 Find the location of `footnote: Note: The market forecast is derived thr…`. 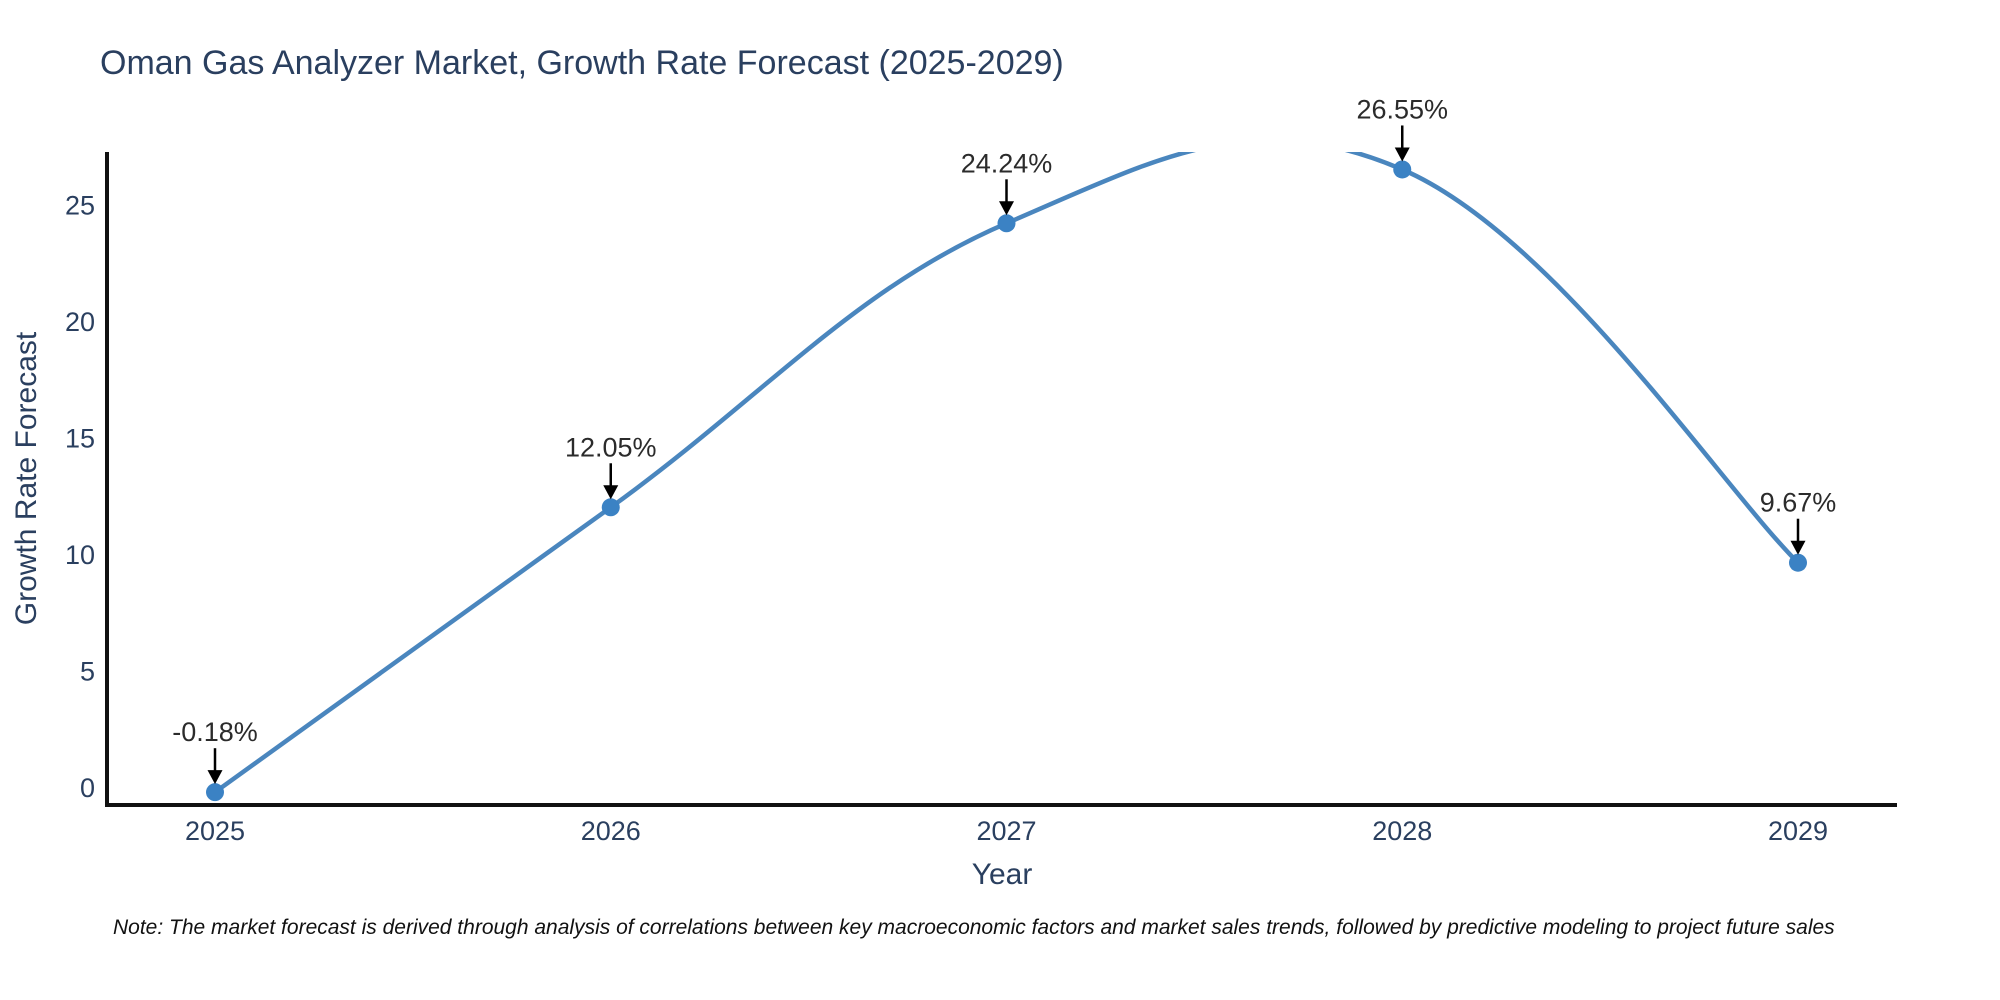

footnote: Note: The market forecast is derived thr… is located at coordinates (974, 927).